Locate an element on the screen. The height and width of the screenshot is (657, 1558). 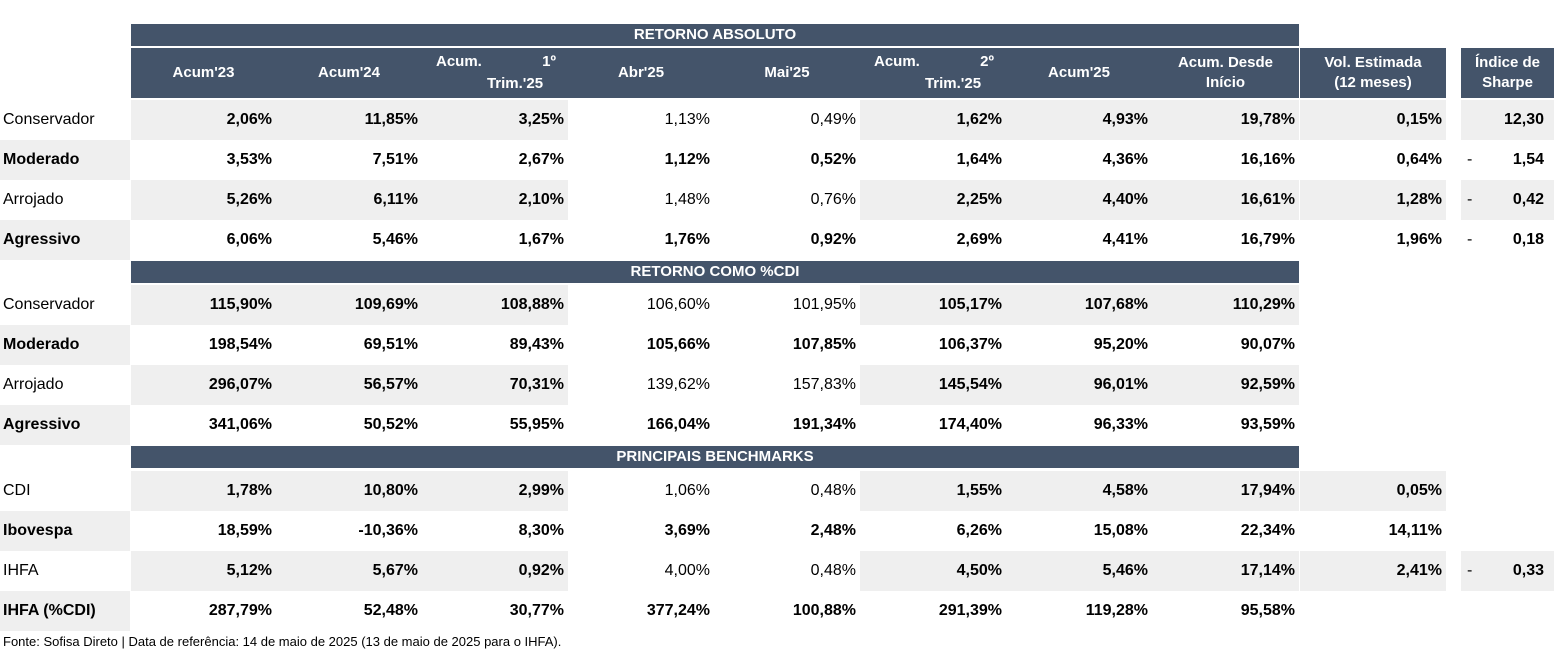
cell-mai: 107,85% is located at coordinates (787, 345).